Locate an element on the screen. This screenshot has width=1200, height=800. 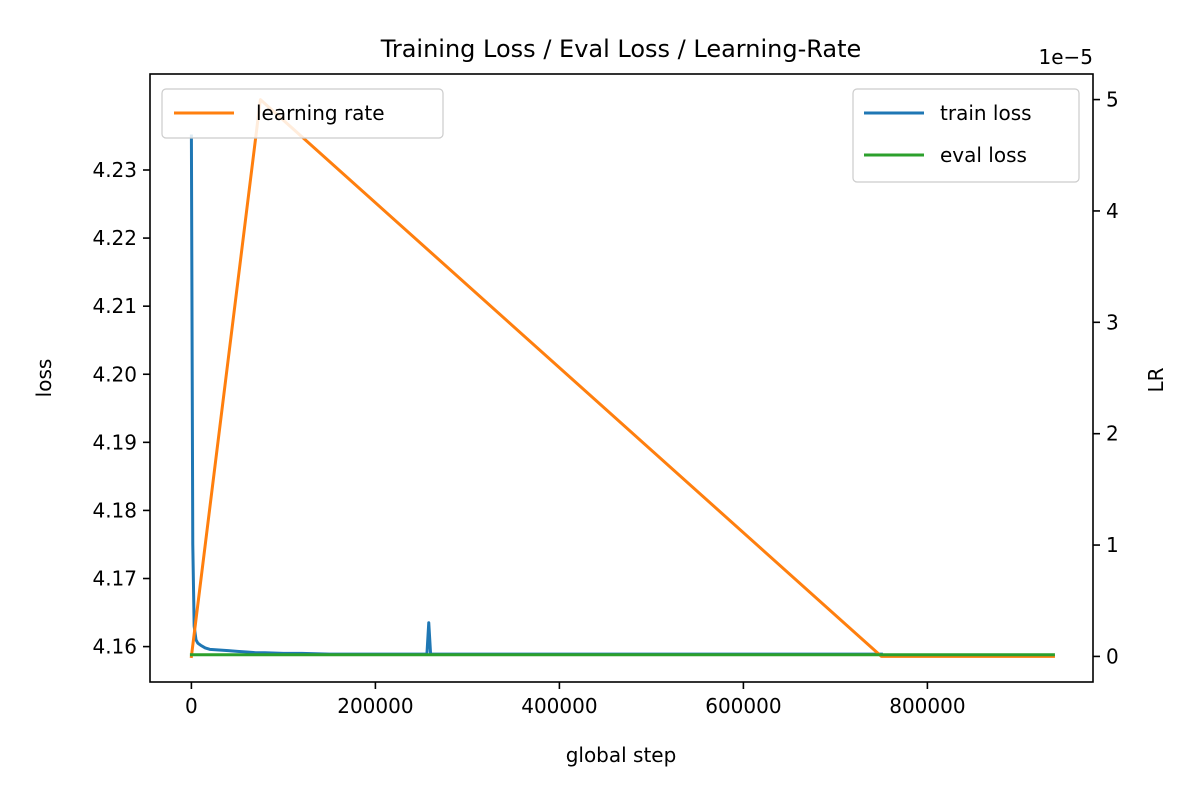
right-axis-multiplier: 1e−5 is located at coordinates (1065, 57).